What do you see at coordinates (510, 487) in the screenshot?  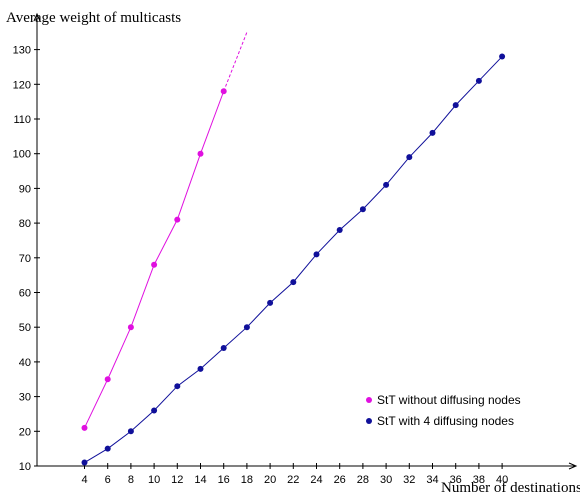 I see `x-axis-title: Number of destinations` at bounding box center [510, 487].